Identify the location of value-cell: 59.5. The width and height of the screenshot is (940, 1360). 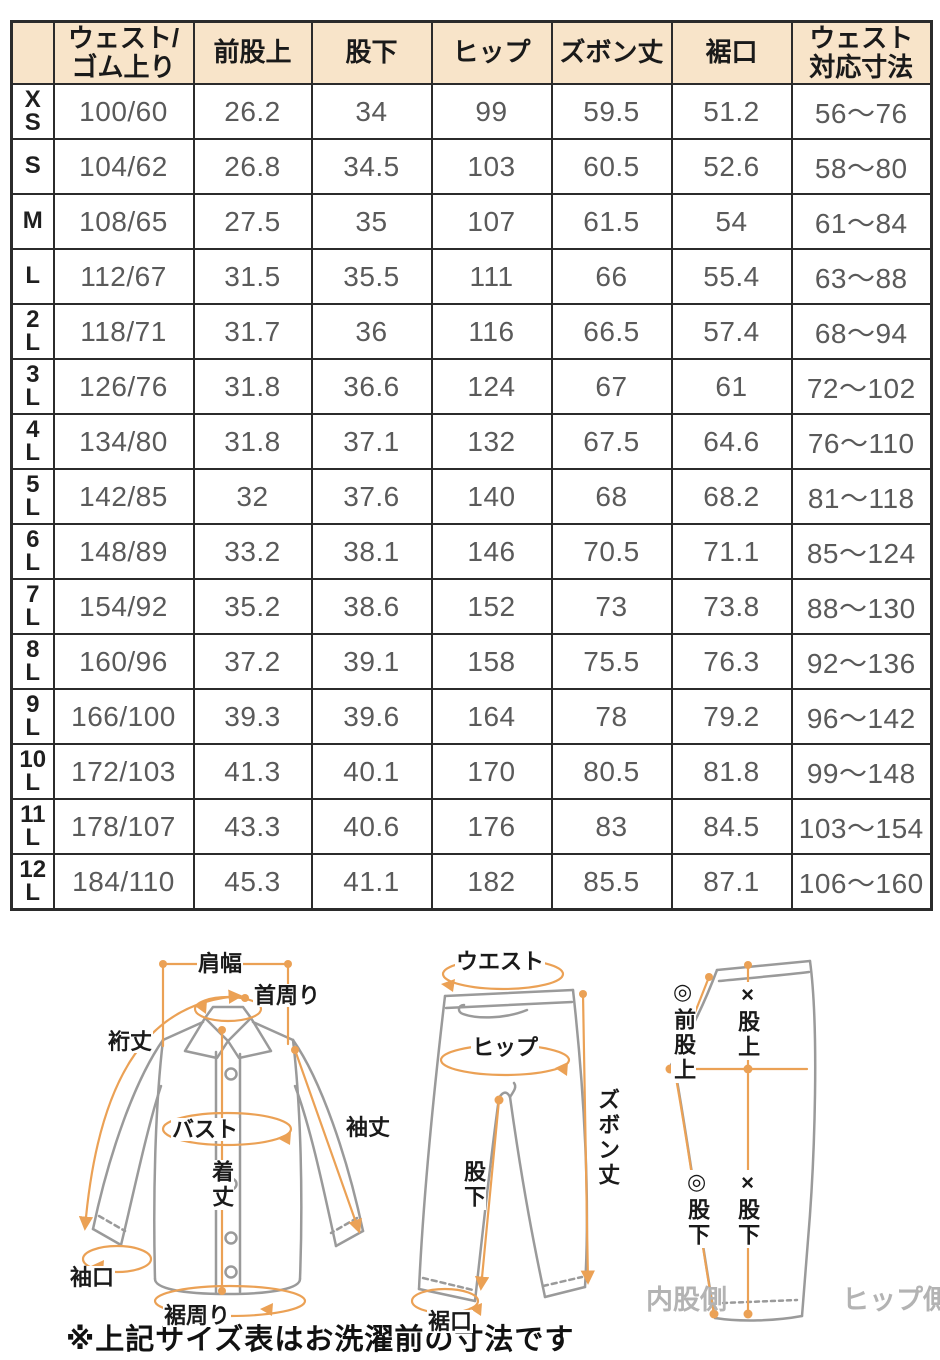
(611, 111).